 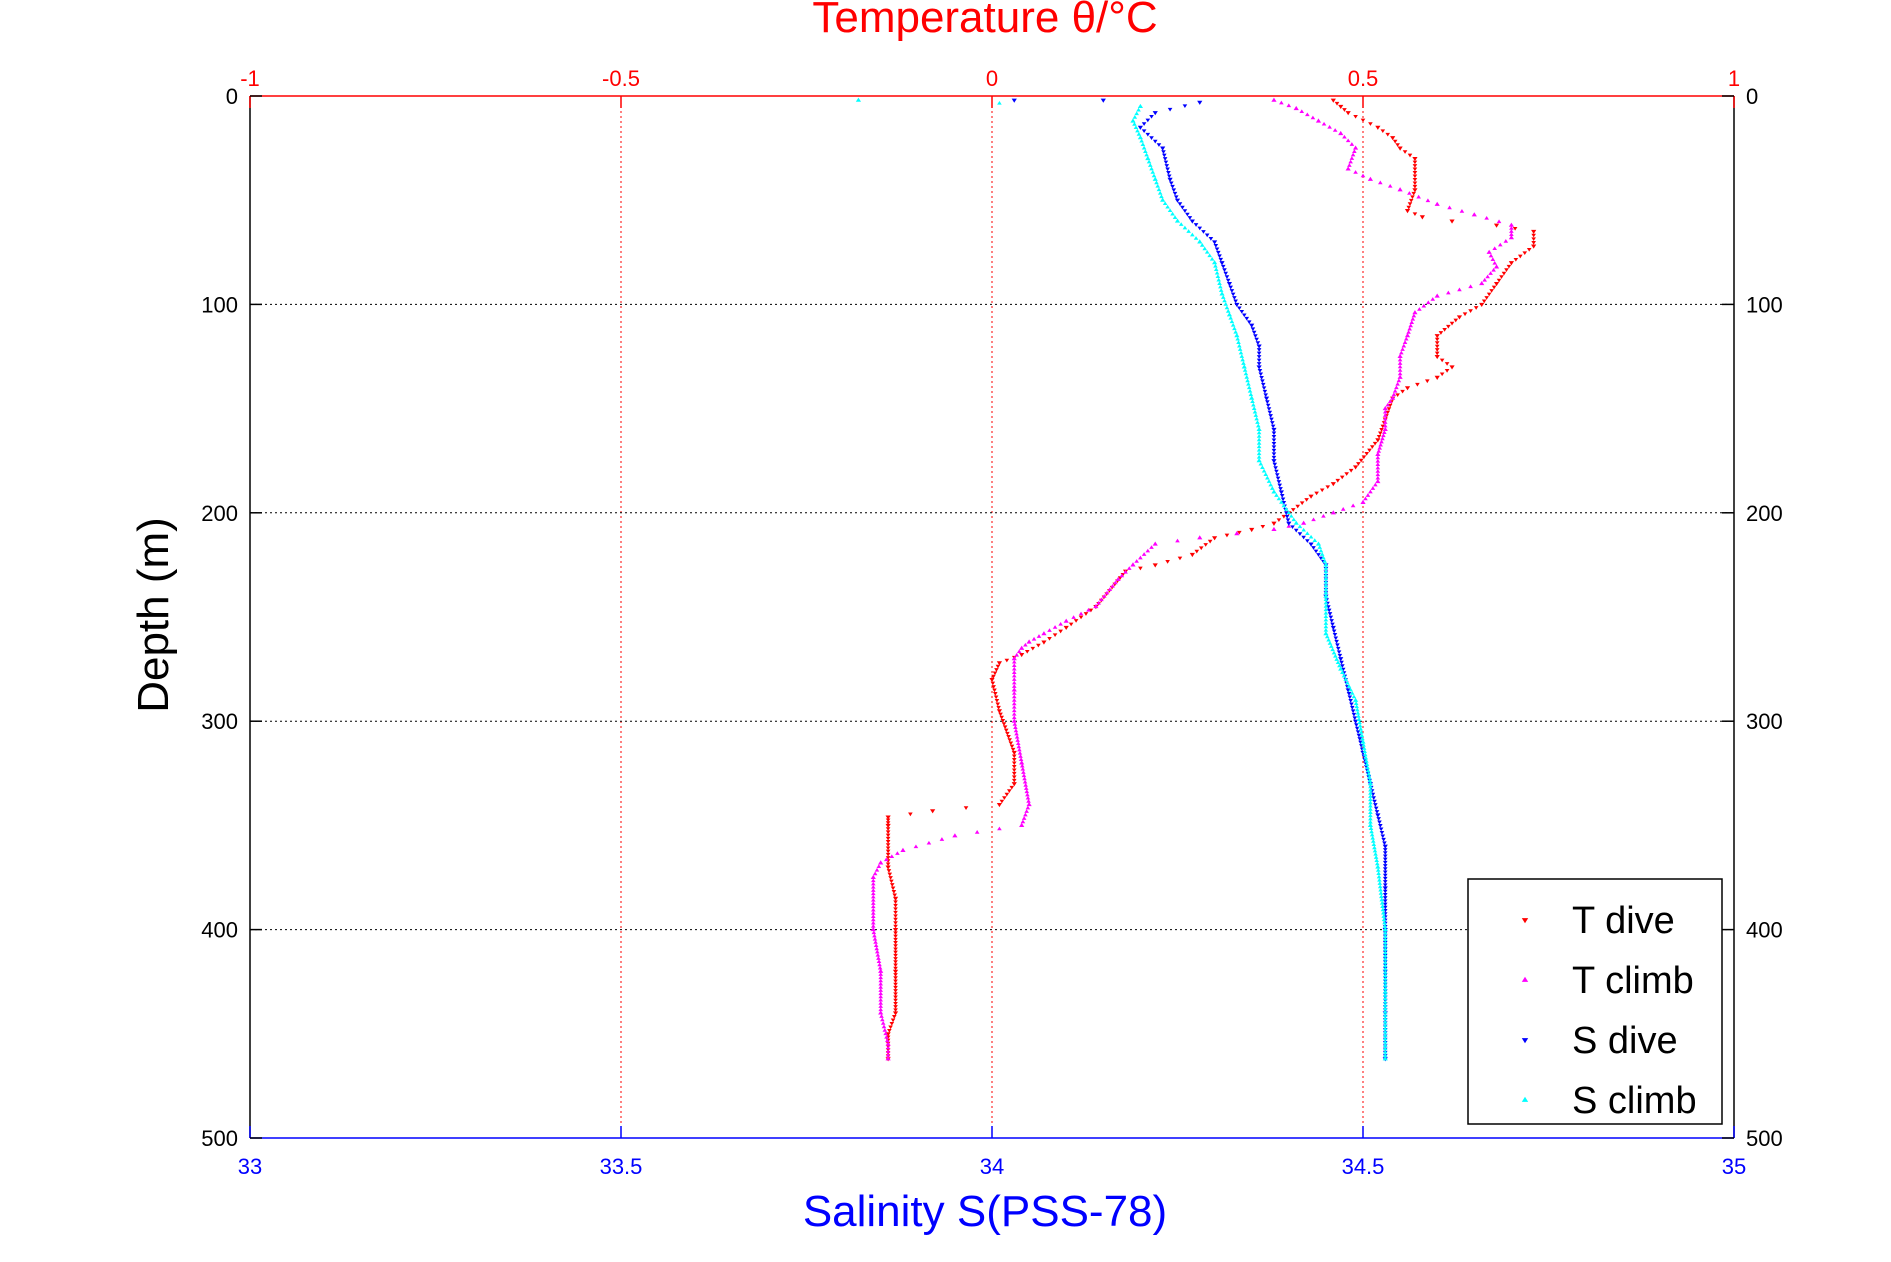 What do you see at coordinates (1764, 513) in the screenshot?
I see `right-tick-label: 200` at bounding box center [1764, 513].